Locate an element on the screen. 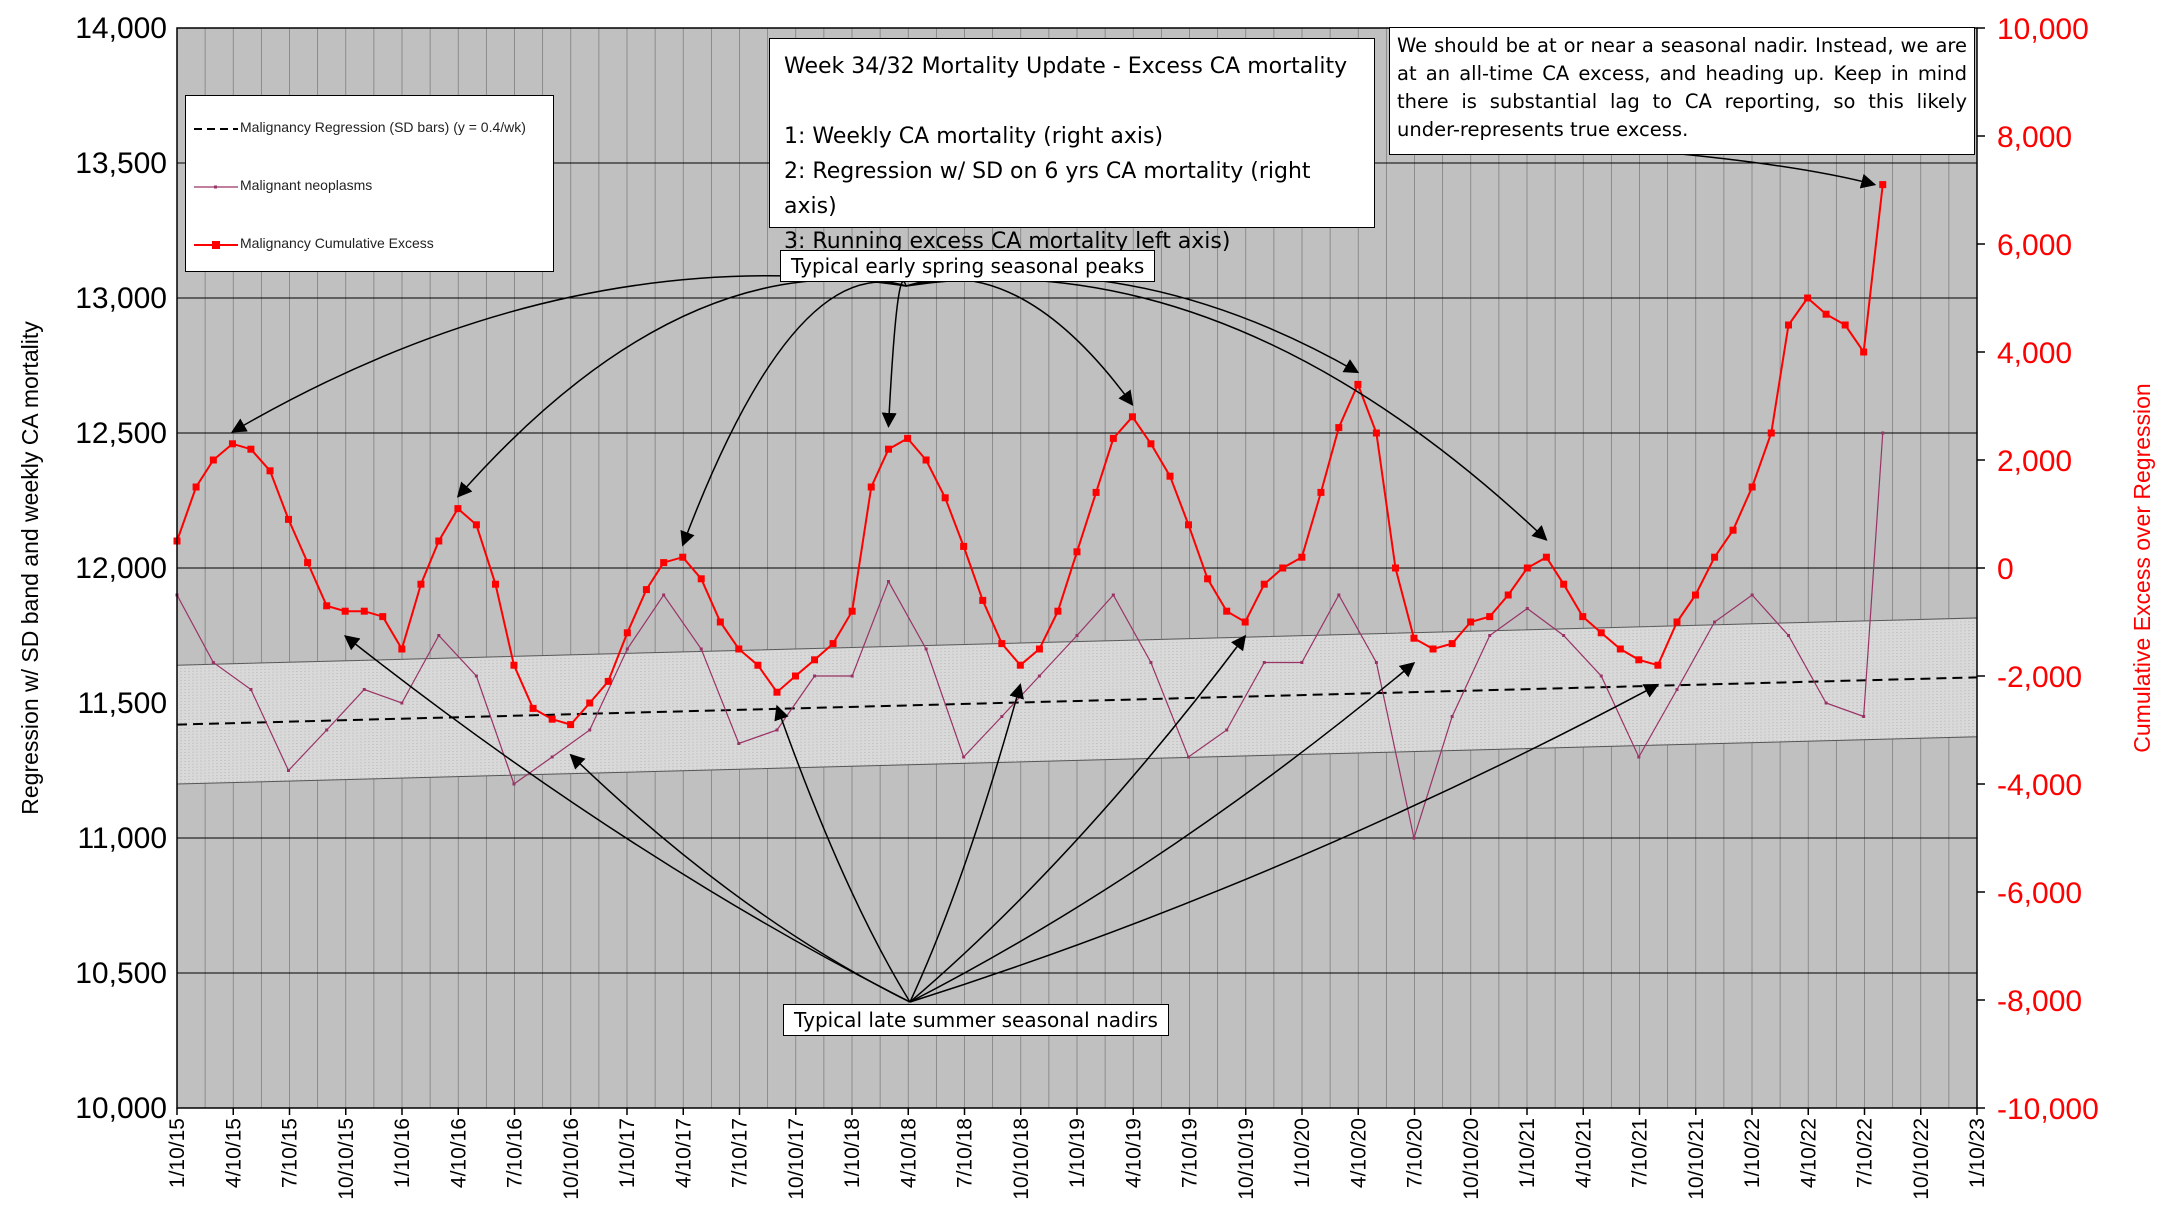  x-tick-label: 4/10/17 is located at coordinates (683, 1153).